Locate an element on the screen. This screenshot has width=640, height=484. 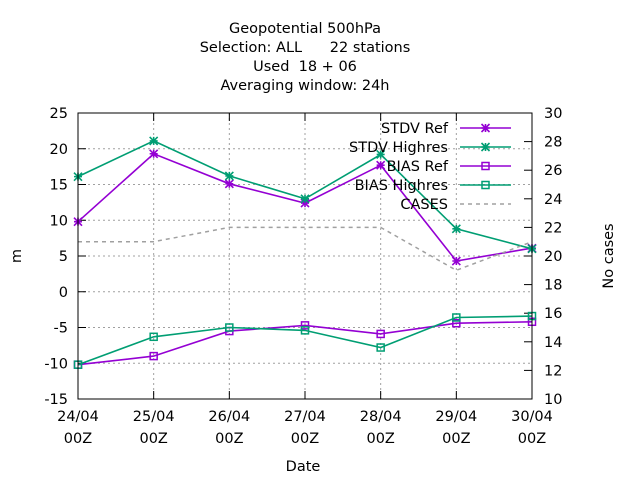
y-tick-label: 10 is located at coordinates (59, 221).